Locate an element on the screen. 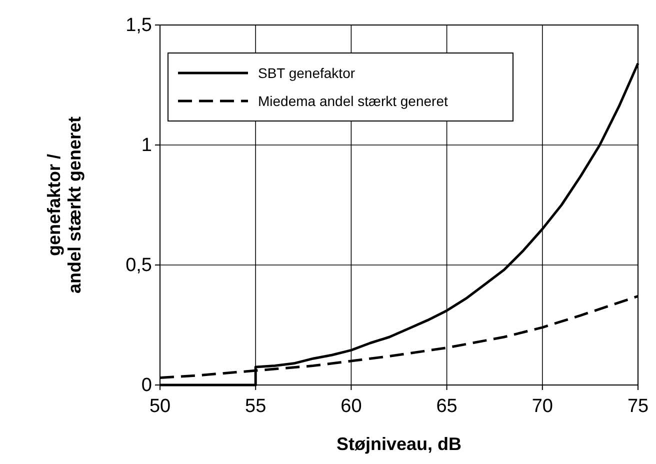 The width and height of the screenshot is (656, 464). legend-label: SBT genefaktor is located at coordinates (307, 73).